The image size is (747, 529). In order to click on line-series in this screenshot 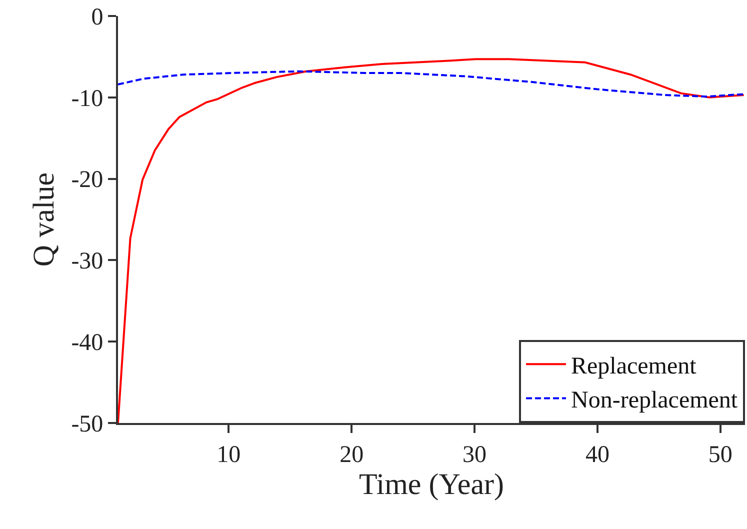, I will do `click(431, 84)`.